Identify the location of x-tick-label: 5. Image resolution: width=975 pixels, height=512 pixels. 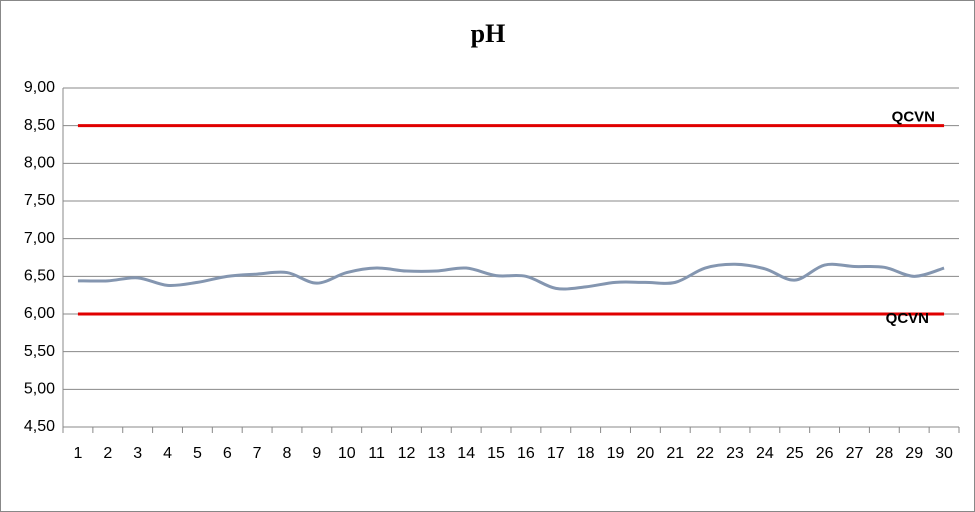
(197, 453).